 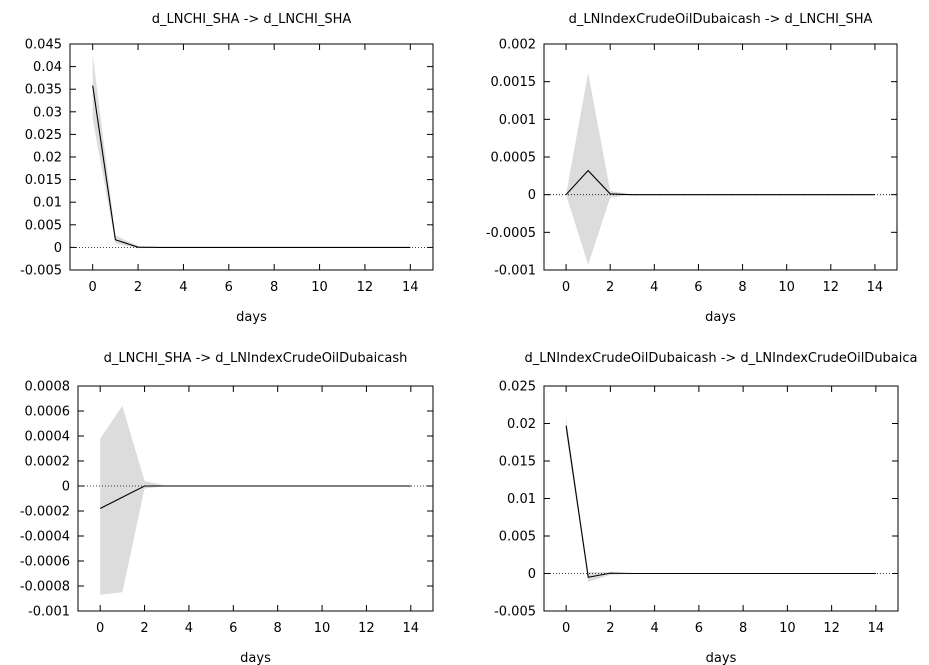 I want to click on y-tick-label: 0.002, so click(x=517, y=45).